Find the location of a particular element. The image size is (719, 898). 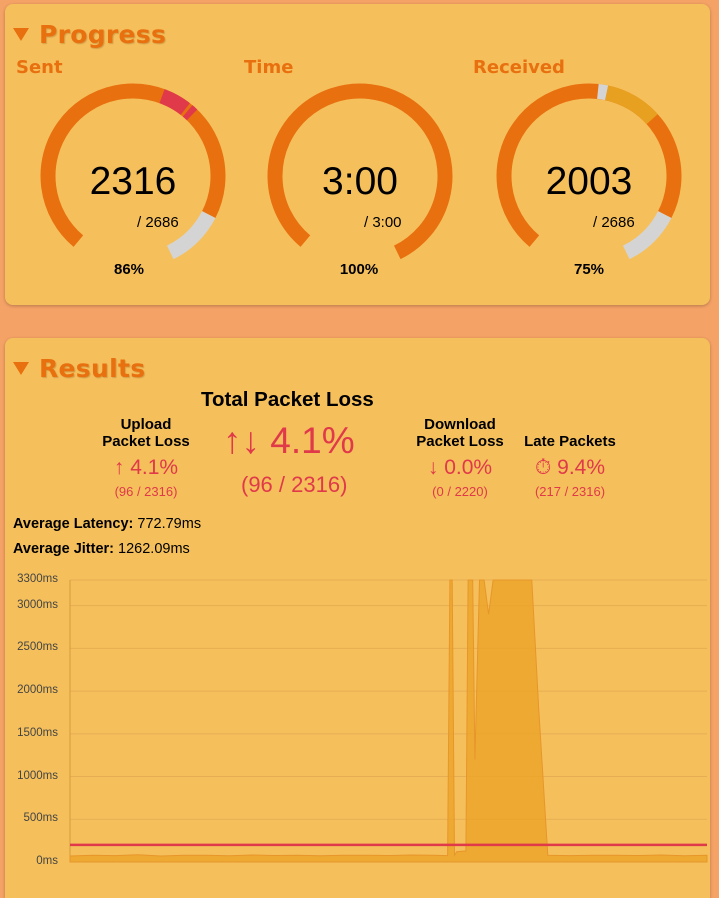

upload-loss-title: Upload Packet Loss is located at coordinates (146, 433).